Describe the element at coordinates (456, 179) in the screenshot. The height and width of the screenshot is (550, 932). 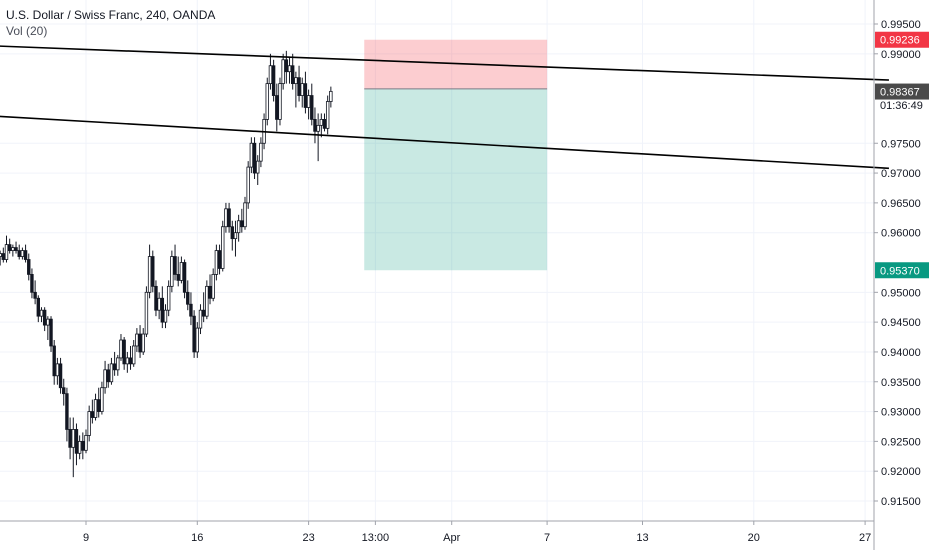
I see `take-profit-zone` at that location.